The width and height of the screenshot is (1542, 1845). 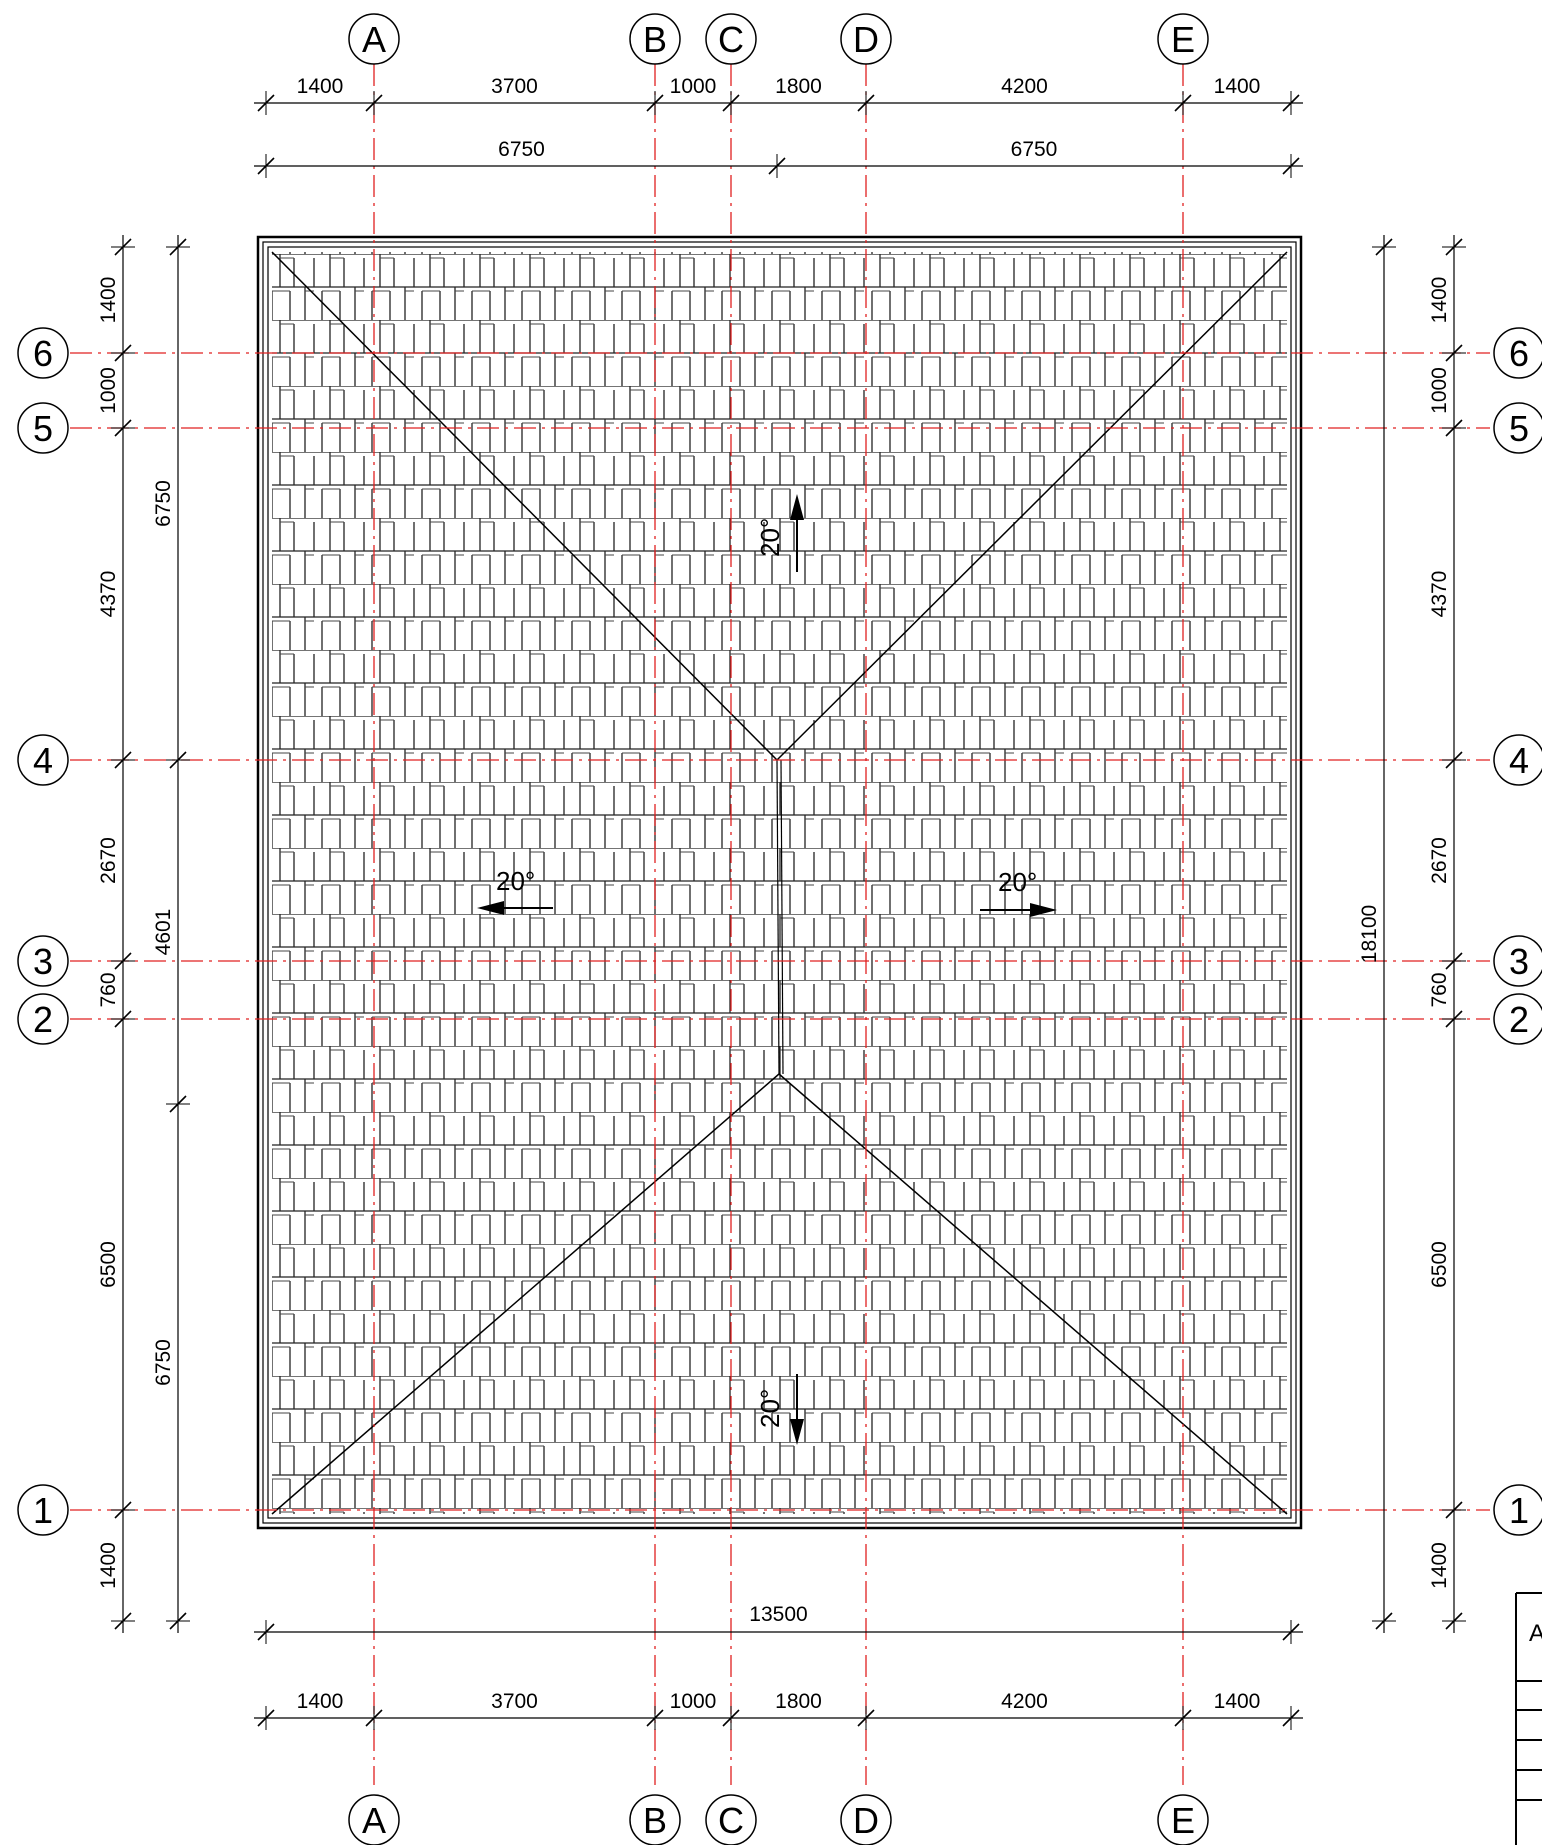 What do you see at coordinates (1369, 934) in the screenshot?
I see `dim-right-total-label-0: 18100` at bounding box center [1369, 934].